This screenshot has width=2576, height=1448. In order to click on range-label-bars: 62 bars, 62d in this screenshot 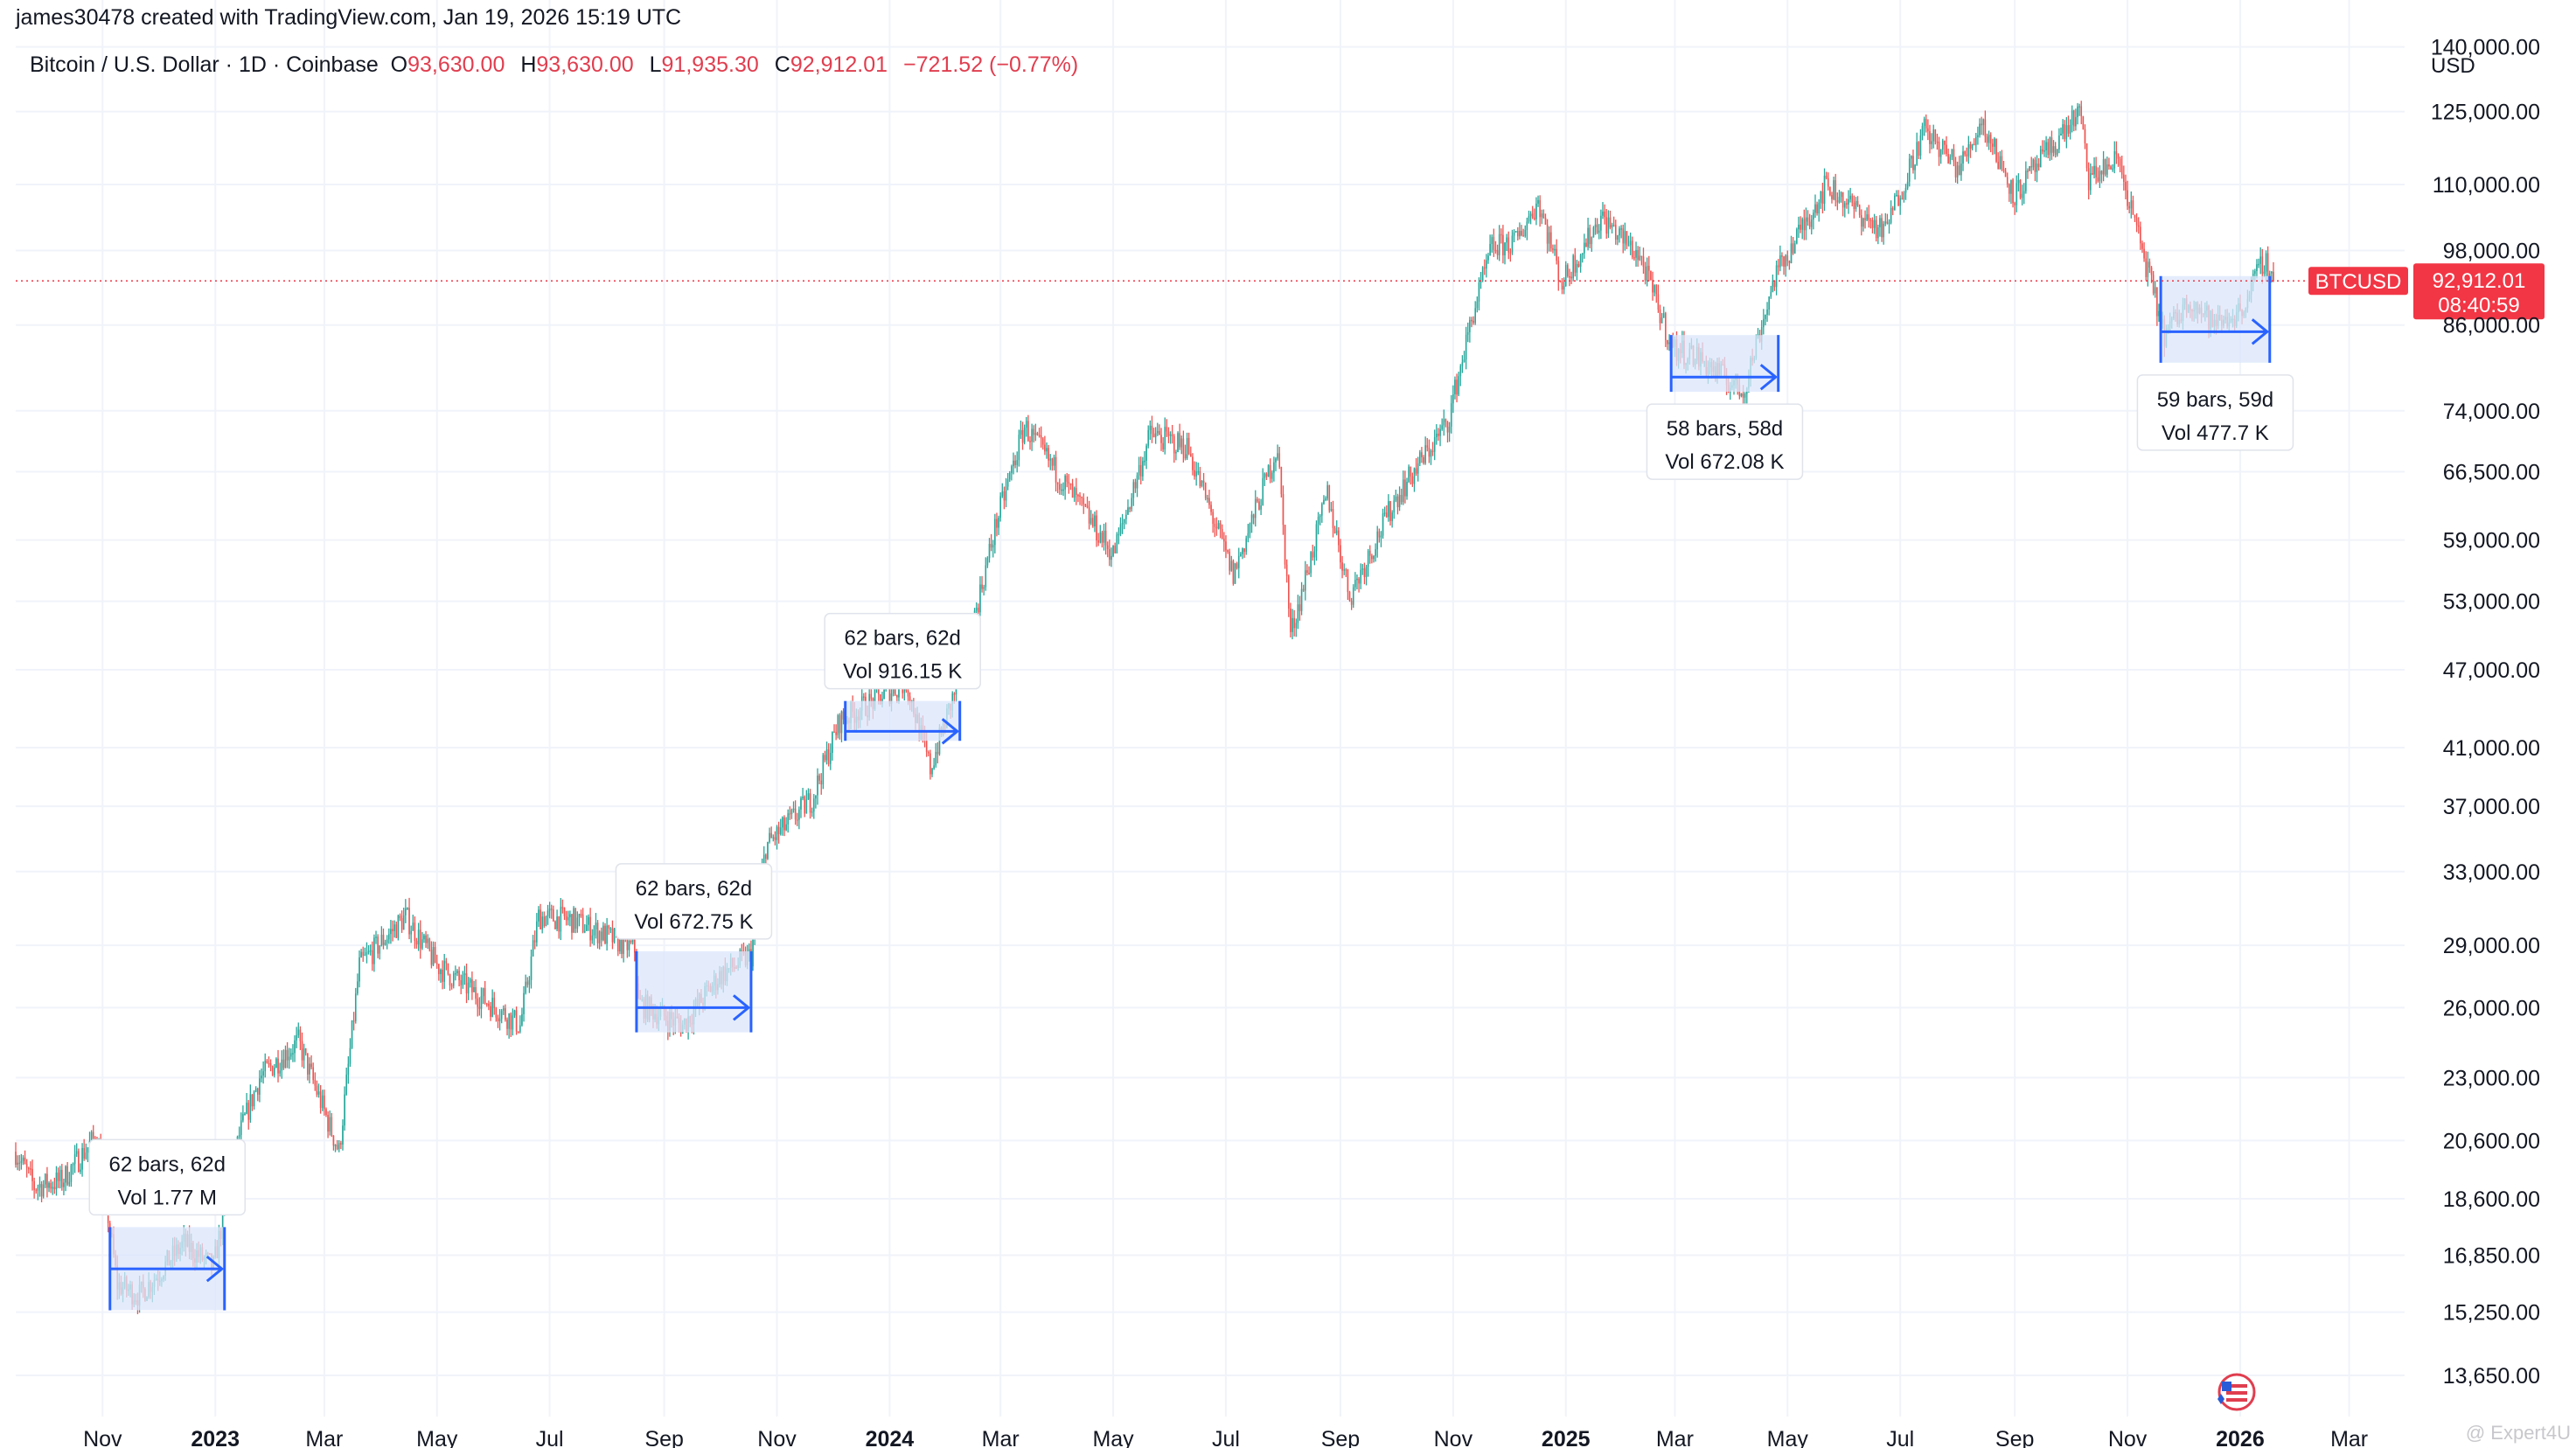, I will do `click(694, 889)`.